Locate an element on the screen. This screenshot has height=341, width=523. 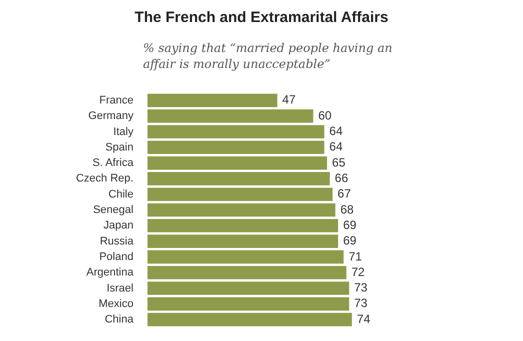
y-tick-label: Mexico is located at coordinates (116, 304).